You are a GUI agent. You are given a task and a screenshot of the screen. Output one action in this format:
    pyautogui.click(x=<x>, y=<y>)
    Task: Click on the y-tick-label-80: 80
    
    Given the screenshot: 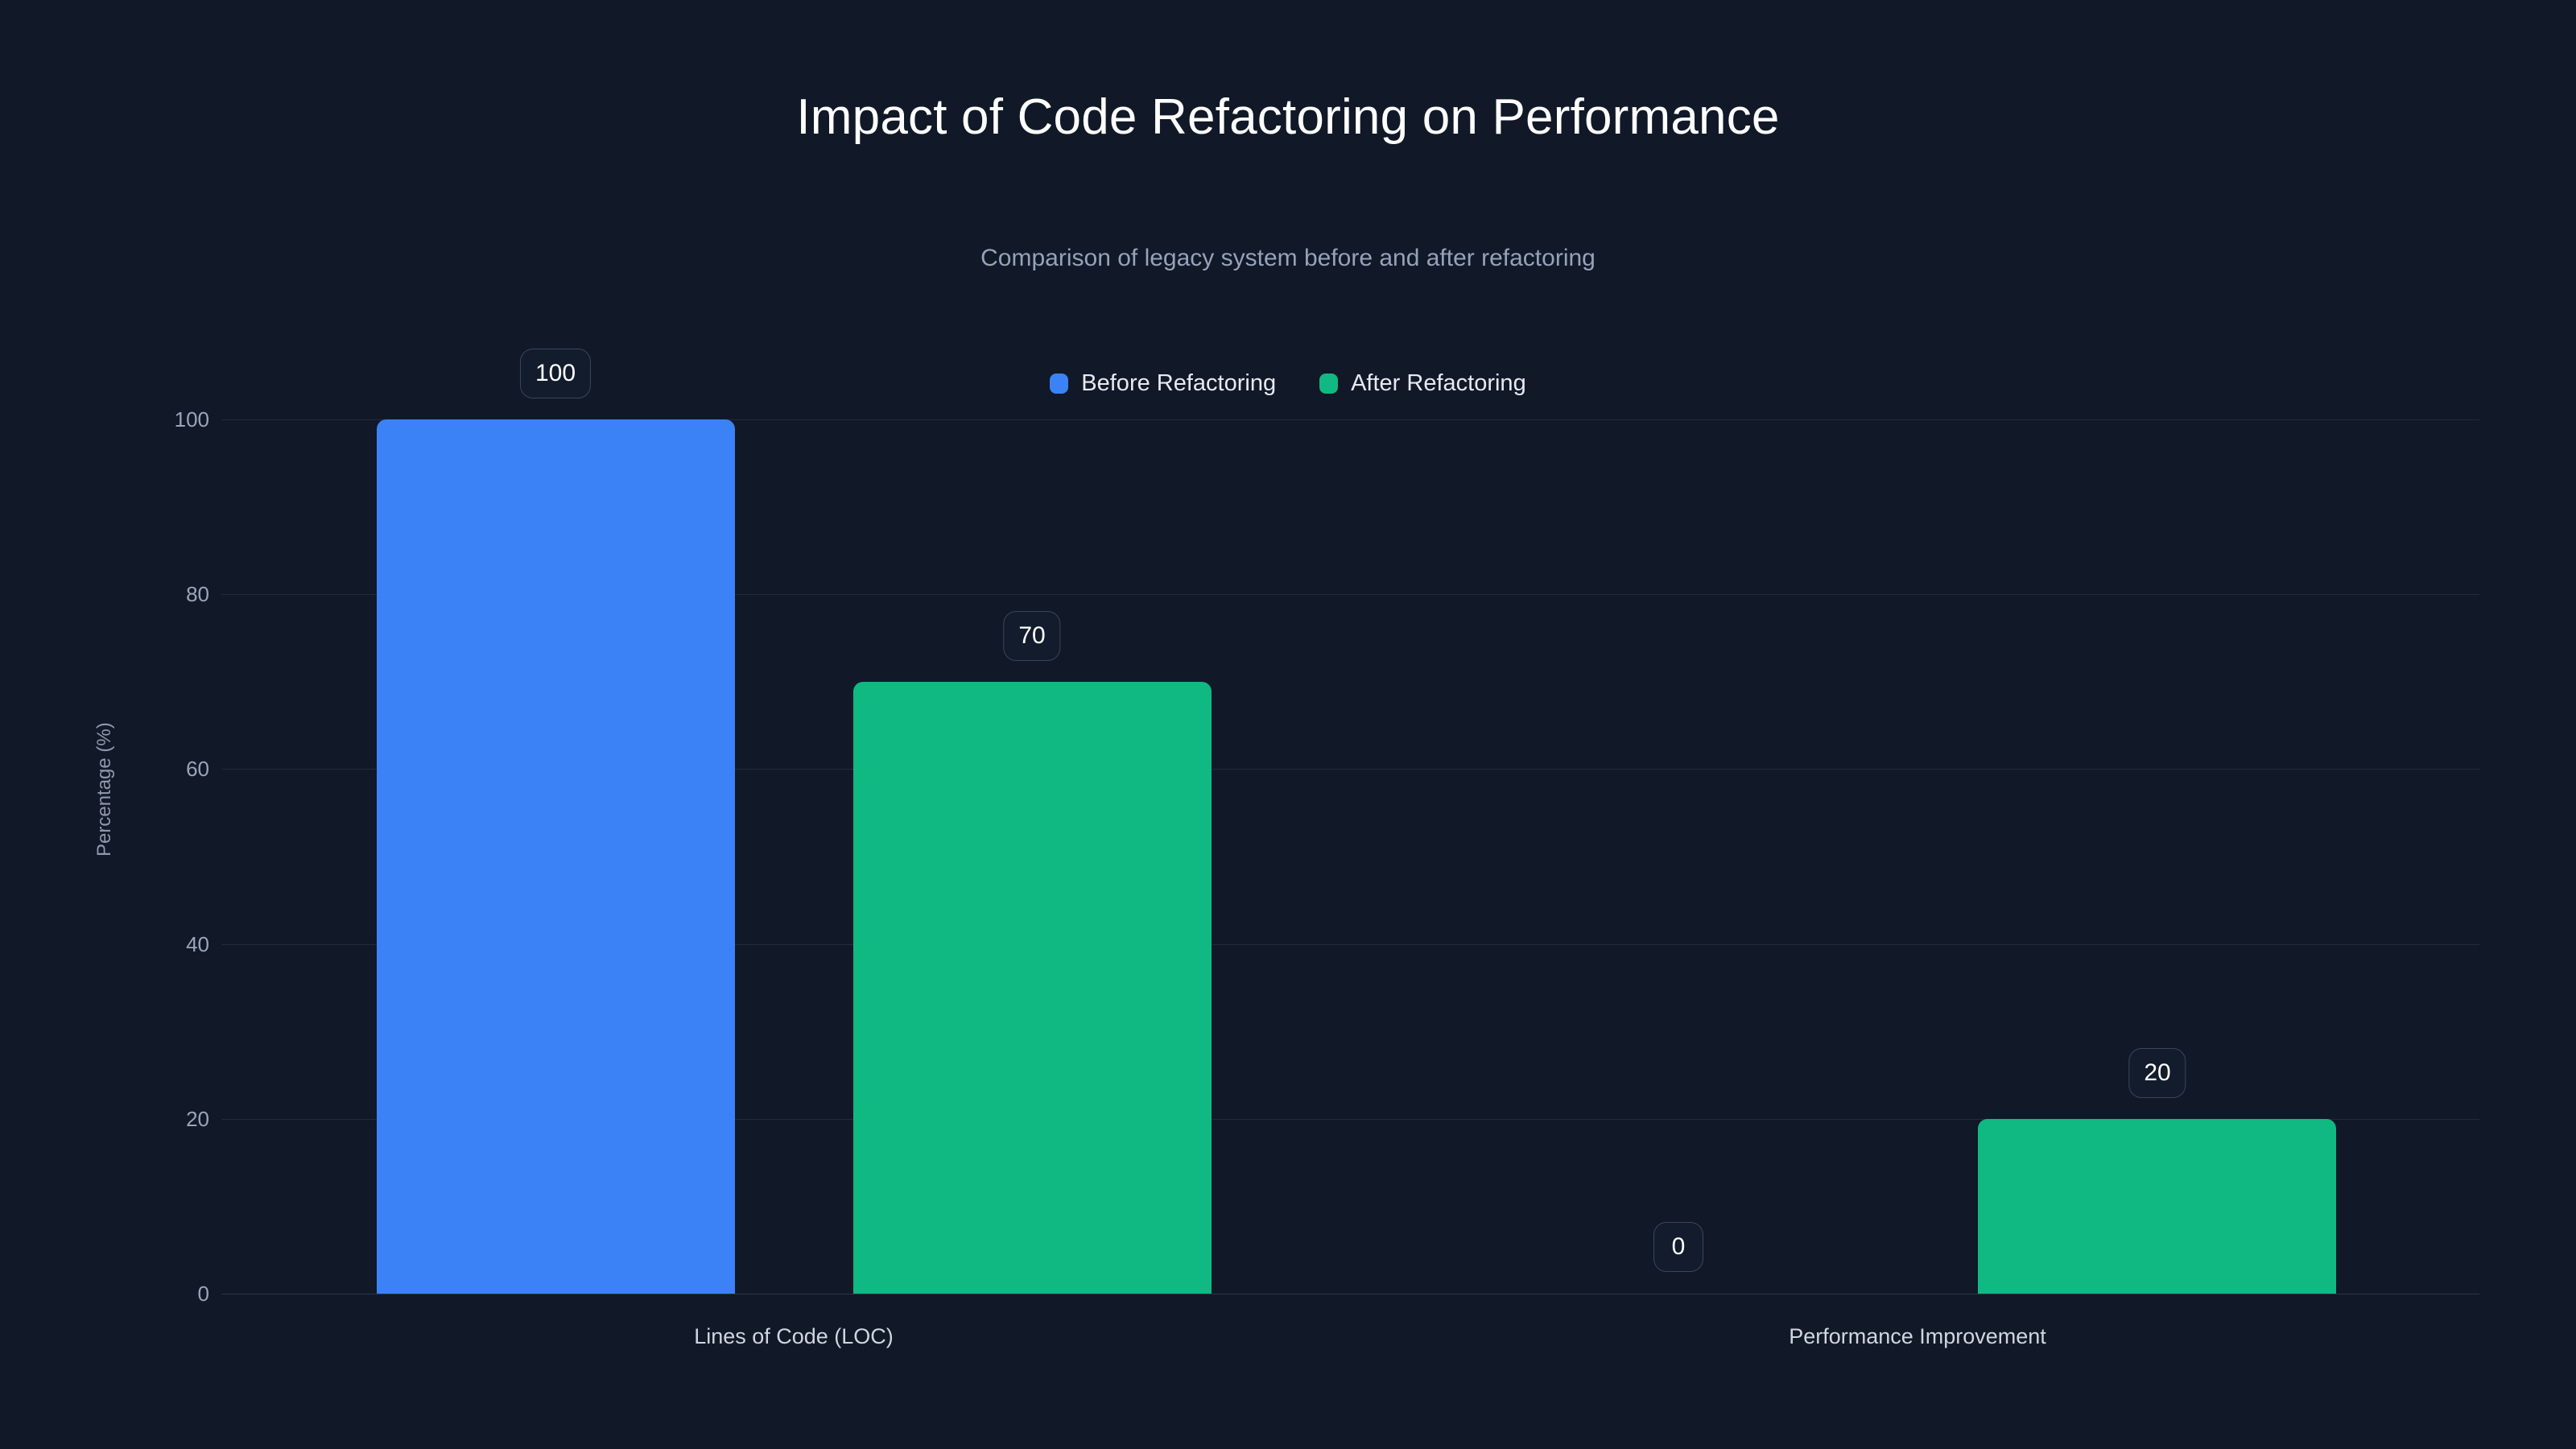 What is the action you would take?
    pyautogui.click(x=197, y=594)
    